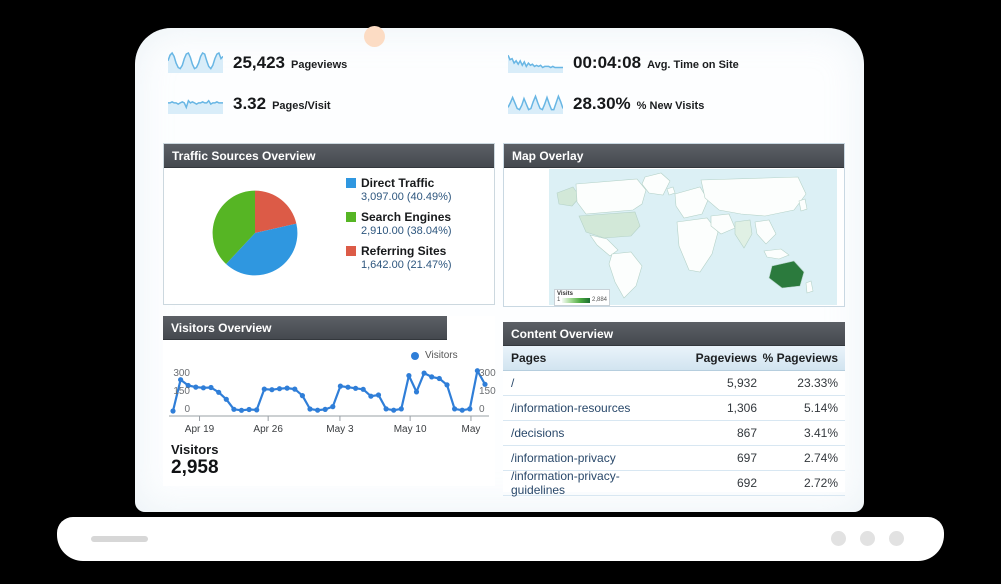 The image size is (1001, 584). I want to click on visitors-line-chart, so click(329, 394).